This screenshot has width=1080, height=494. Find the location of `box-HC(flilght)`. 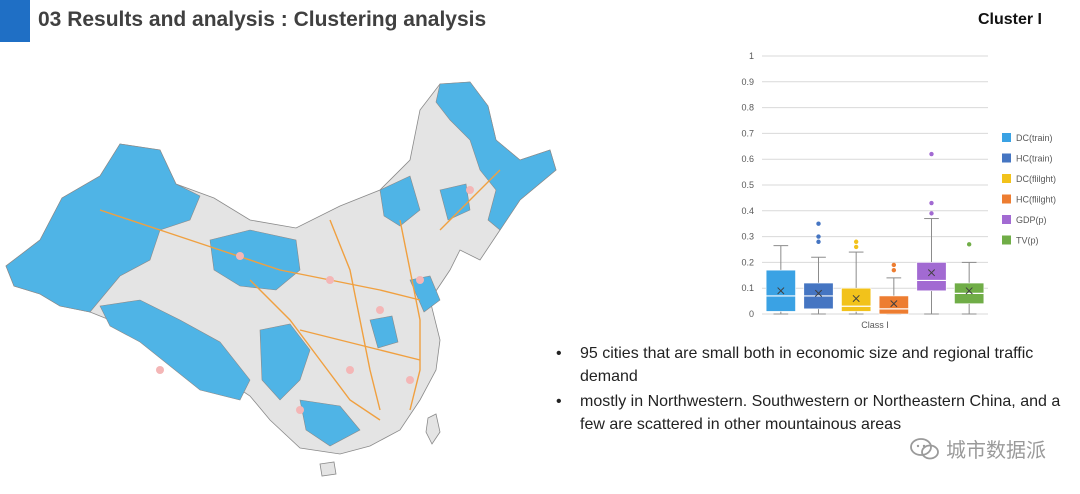

box-HC(flilght) is located at coordinates (893, 305).